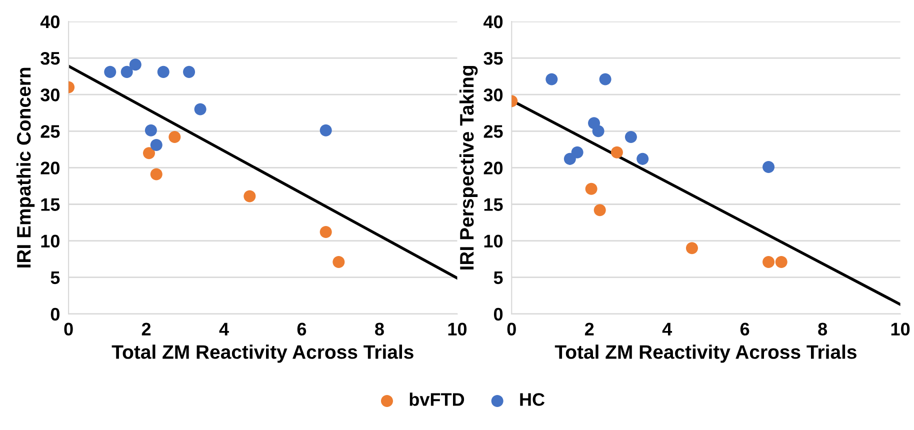 Image resolution: width=914 pixels, height=430 pixels. Describe the element at coordinates (532, 399) in the screenshot. I see `legend-label: HC` at that location.